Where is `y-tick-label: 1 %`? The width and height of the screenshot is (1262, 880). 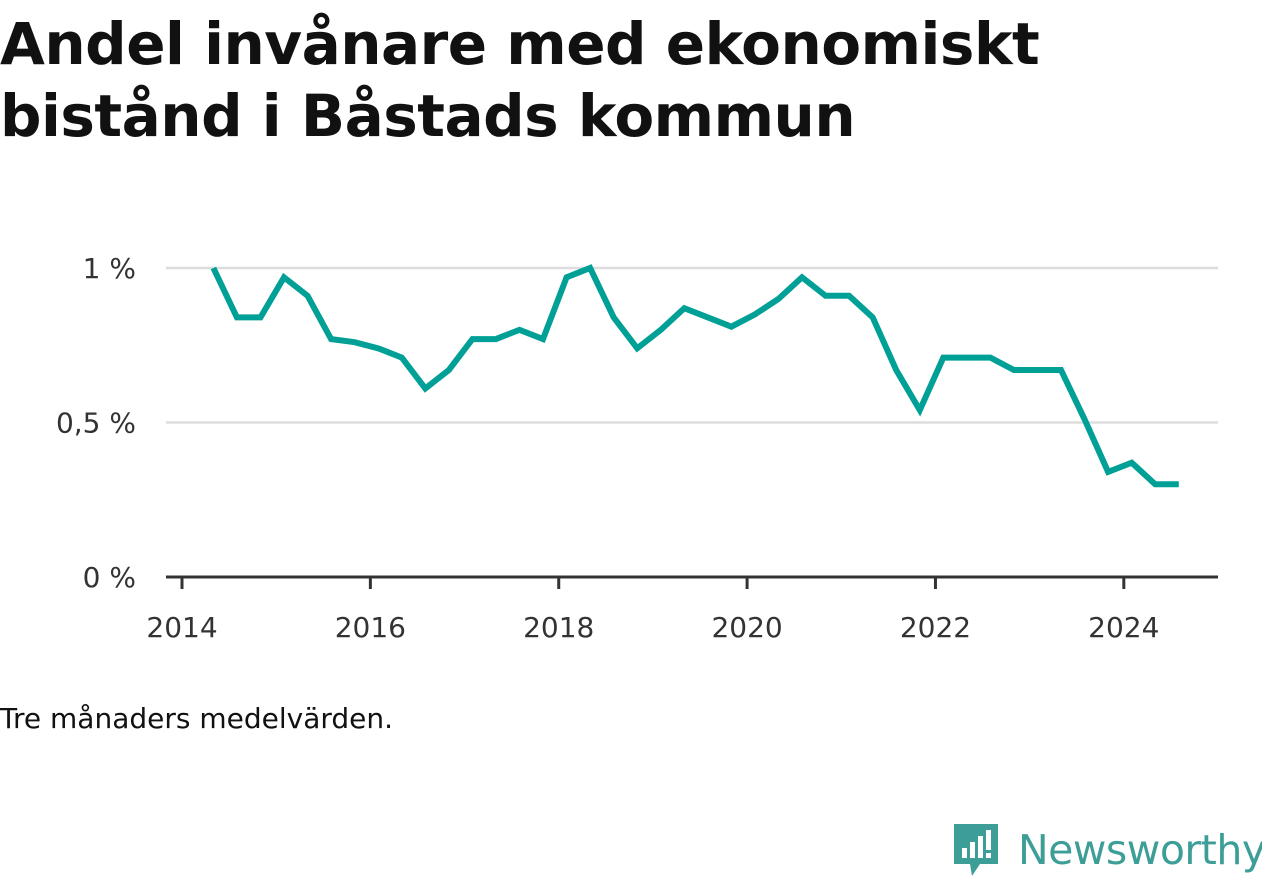
y-tick-label: 1 % is located at coordinates (109, 268).